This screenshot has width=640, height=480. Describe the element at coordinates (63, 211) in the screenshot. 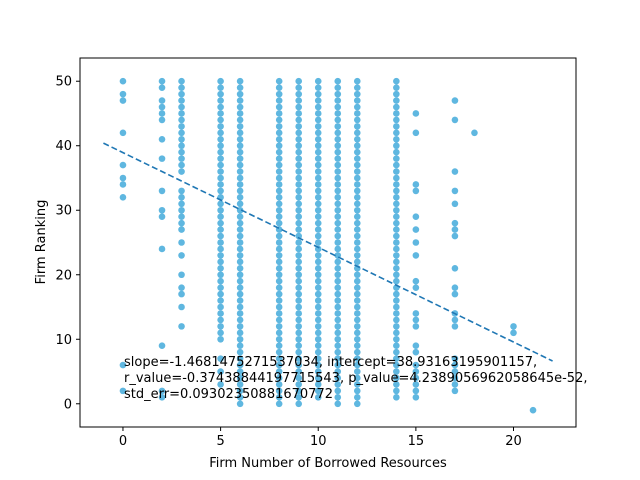

I see `y-tick-label: 30` at that location.